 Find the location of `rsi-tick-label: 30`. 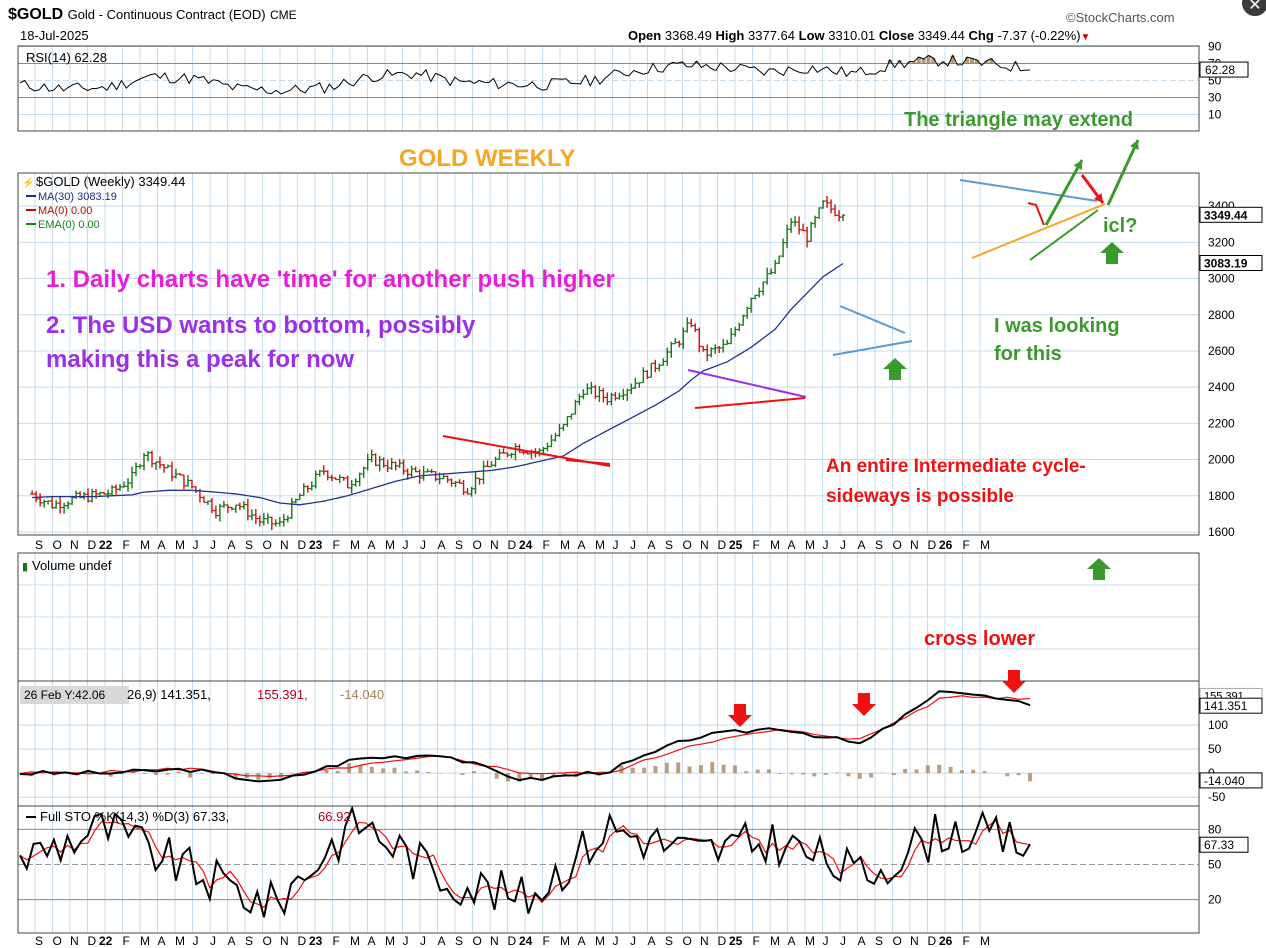

rsi-tick-label: 30 is located at coordinates (1215, 98).